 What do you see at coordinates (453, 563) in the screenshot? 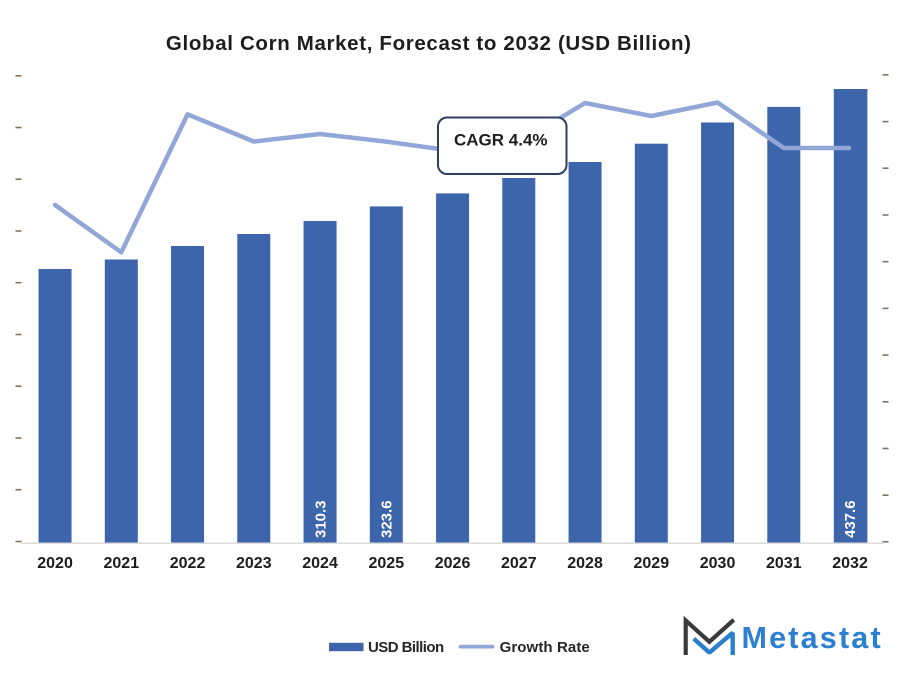
I see `svg-text: 2026` at bounding box center [453, 563].